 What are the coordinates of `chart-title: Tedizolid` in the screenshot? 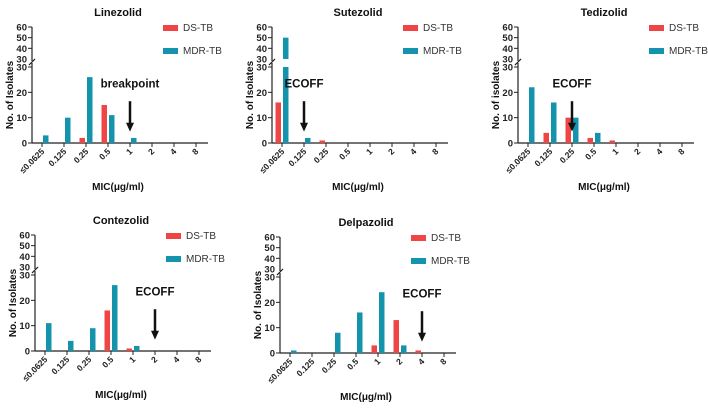 It's located at (604, 13).